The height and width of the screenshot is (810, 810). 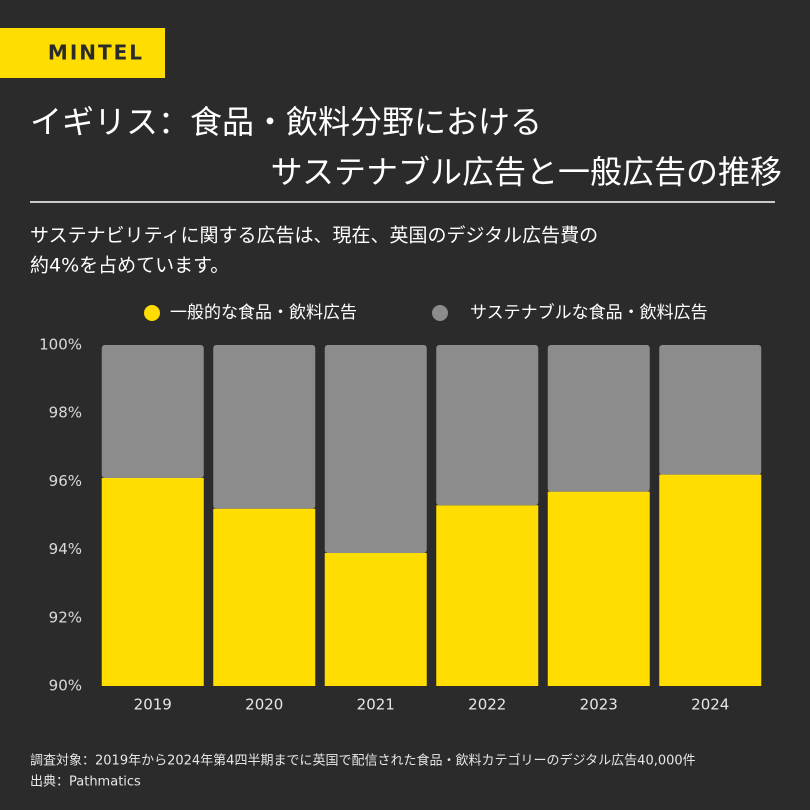 What do you see at coordinates (65, 686) in the screenshot?
I see `y-tick-label: 90%` at bounding box center [65, 686].